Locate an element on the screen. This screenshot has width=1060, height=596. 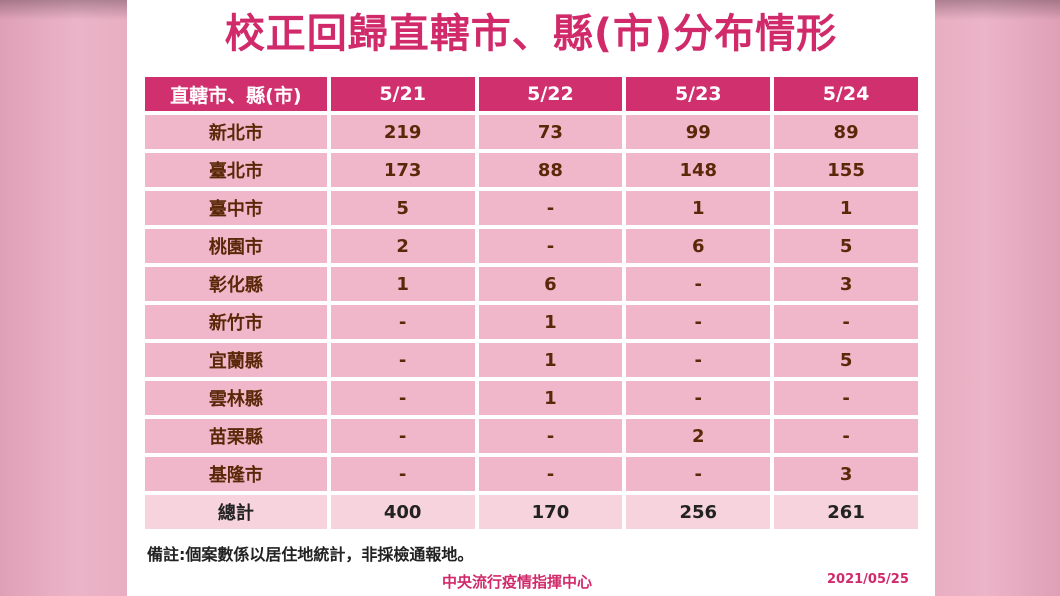
region-cell: 雲林縣 is located at coordinates (236, 398).